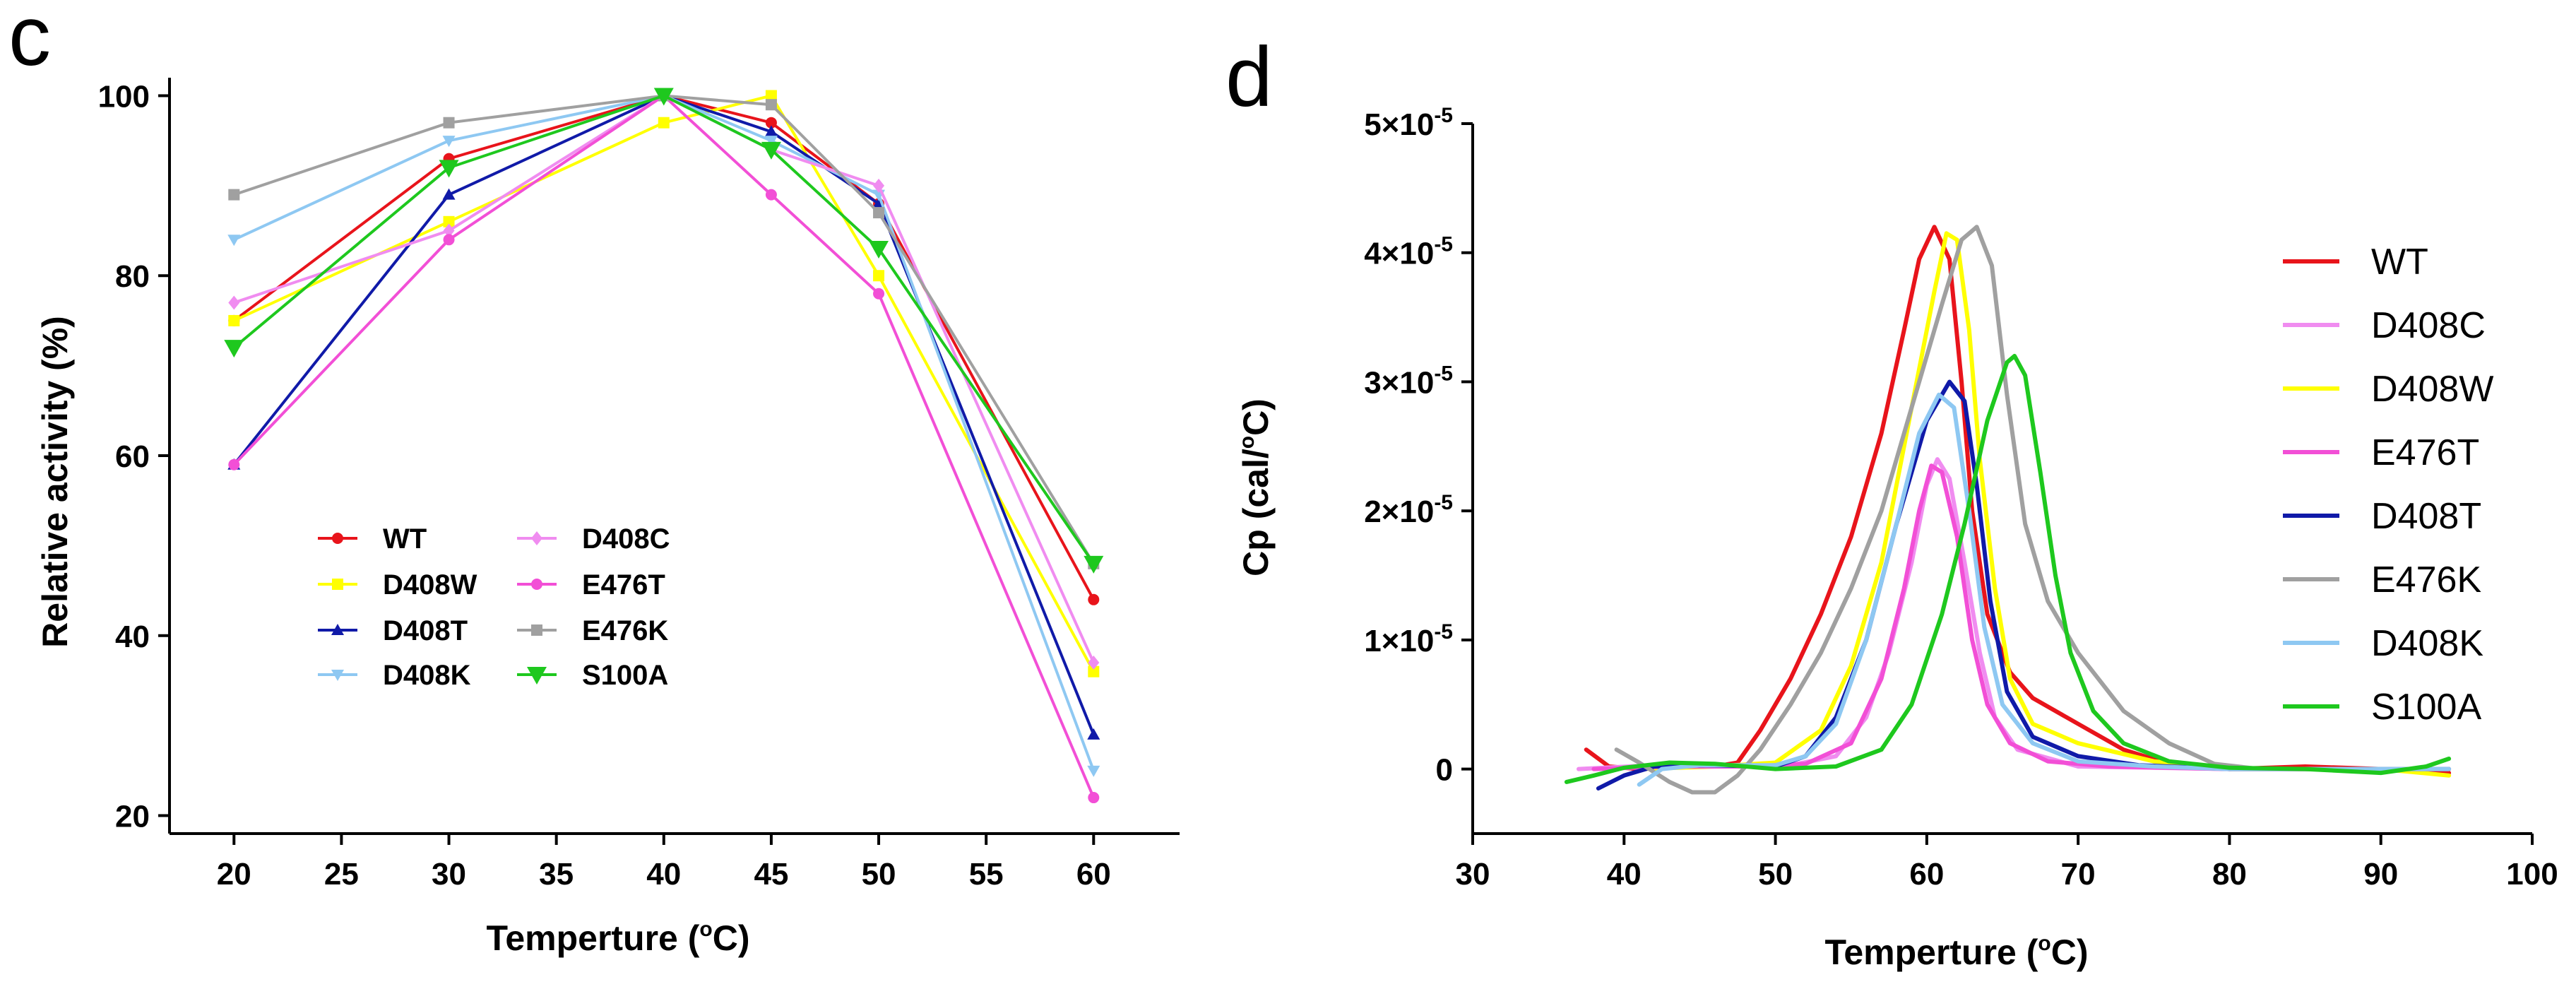 This screenshot has height=989, width=2576. Describe the element at coordinates (1249, 77) in the screenshot. I see `panel-d-letter: d` at that location.